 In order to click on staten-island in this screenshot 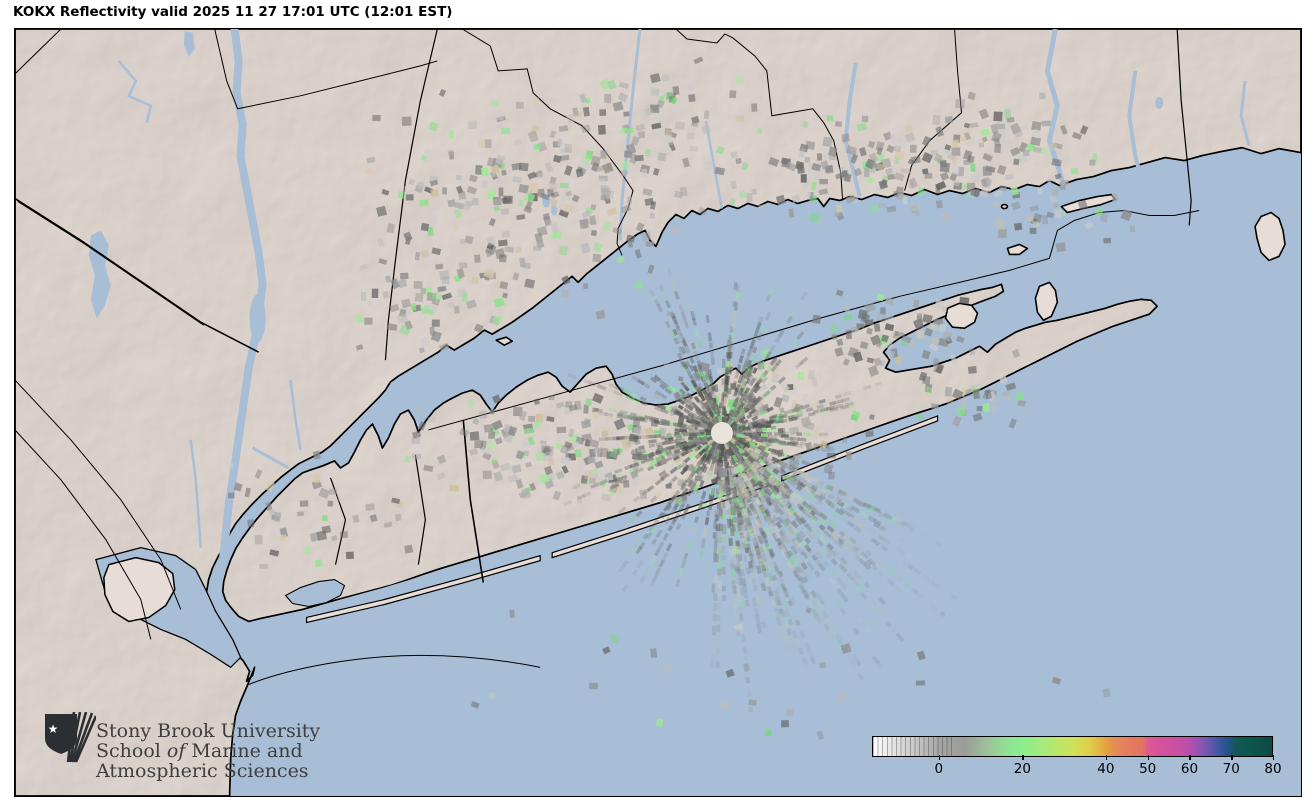, I will do `click(139, 589)`.